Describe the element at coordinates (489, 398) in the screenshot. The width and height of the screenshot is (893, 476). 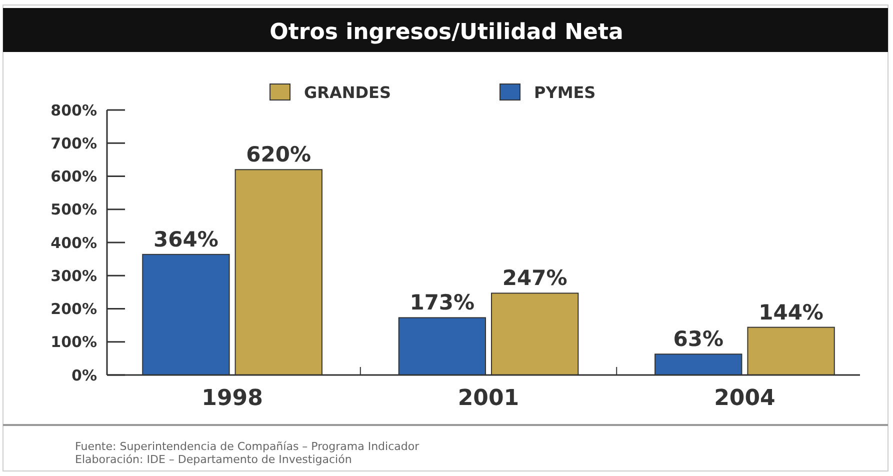
I see `x-tick-label: 2001` at that location.